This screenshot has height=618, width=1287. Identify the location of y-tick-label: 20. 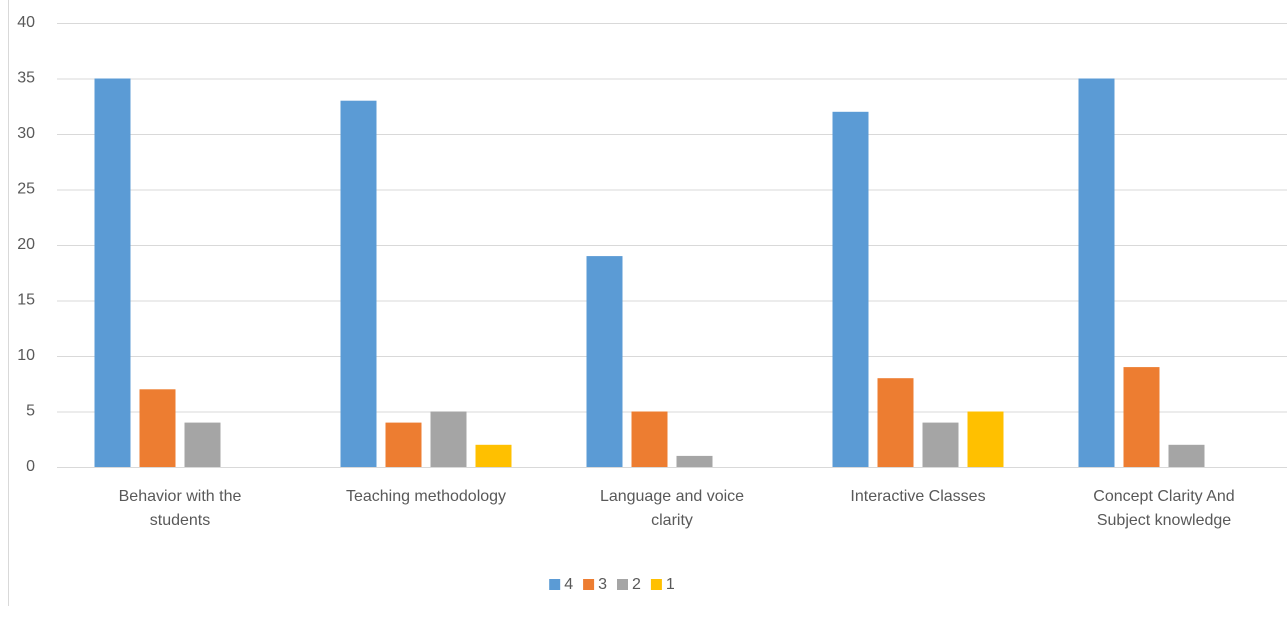
(26, 244).